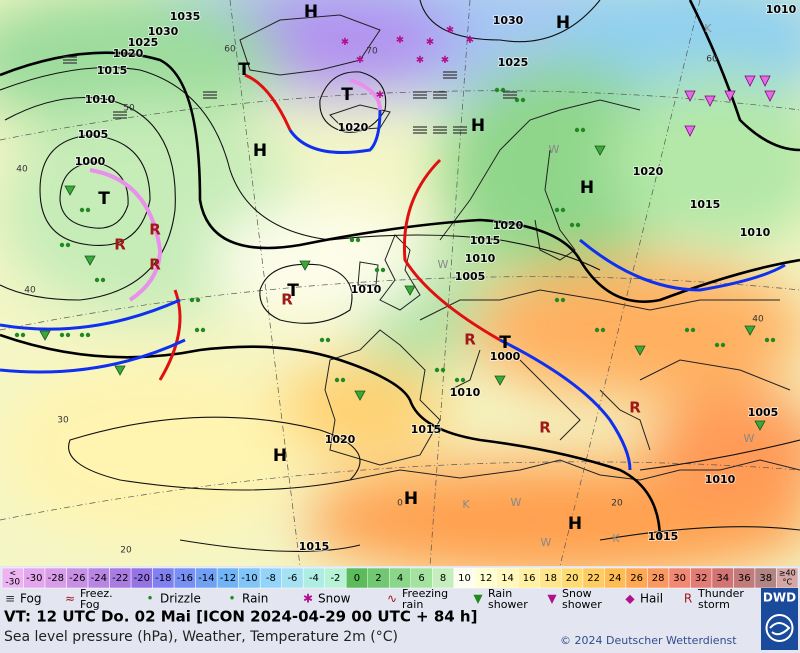 The image size is (800, 653). I want to click on color-scale-label: 16, so click(529, 578).